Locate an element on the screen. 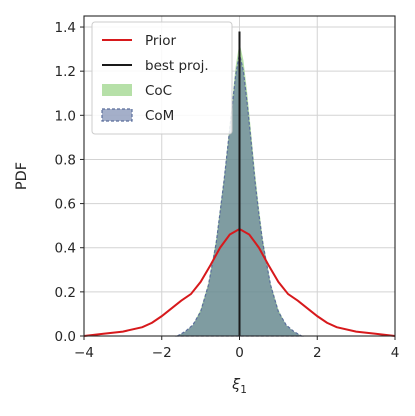 This screenshot has height=416, width=415. x-tick-label-2: 0 is located at coordinates (239, 353).